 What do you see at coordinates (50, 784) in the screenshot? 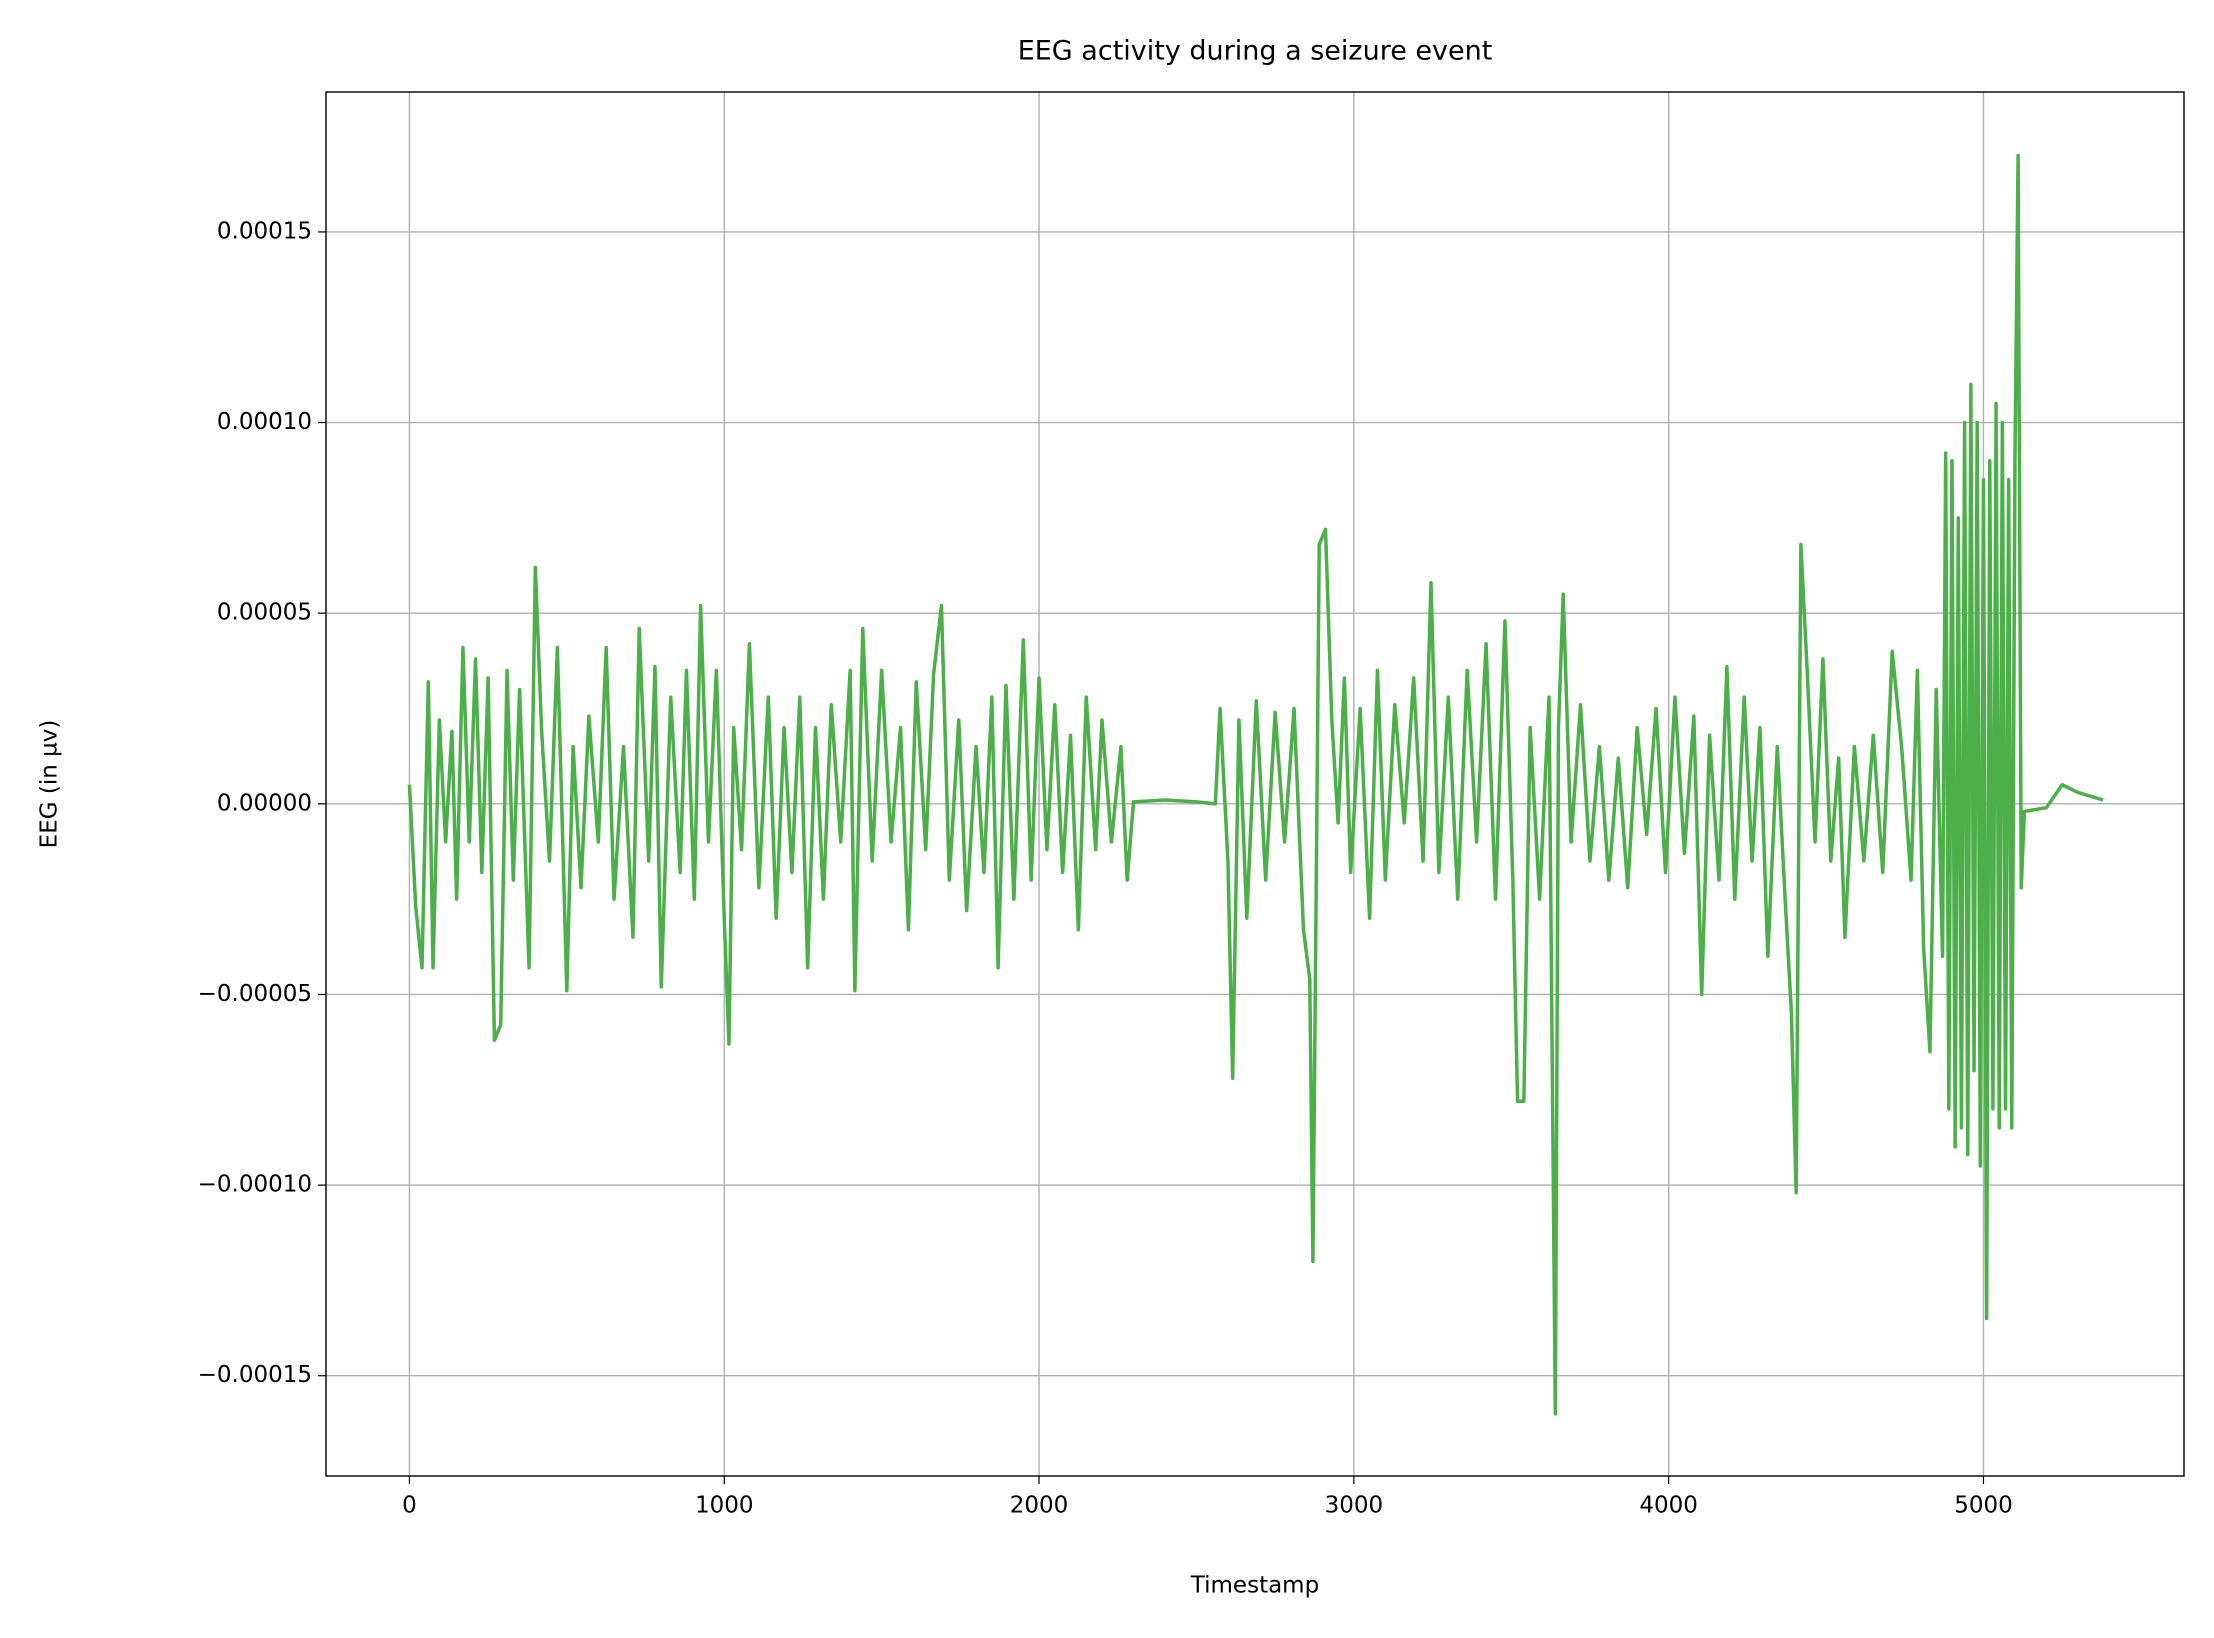
I see `y-axis-label: EEG (in µv)` at bounding box center [50, 784].